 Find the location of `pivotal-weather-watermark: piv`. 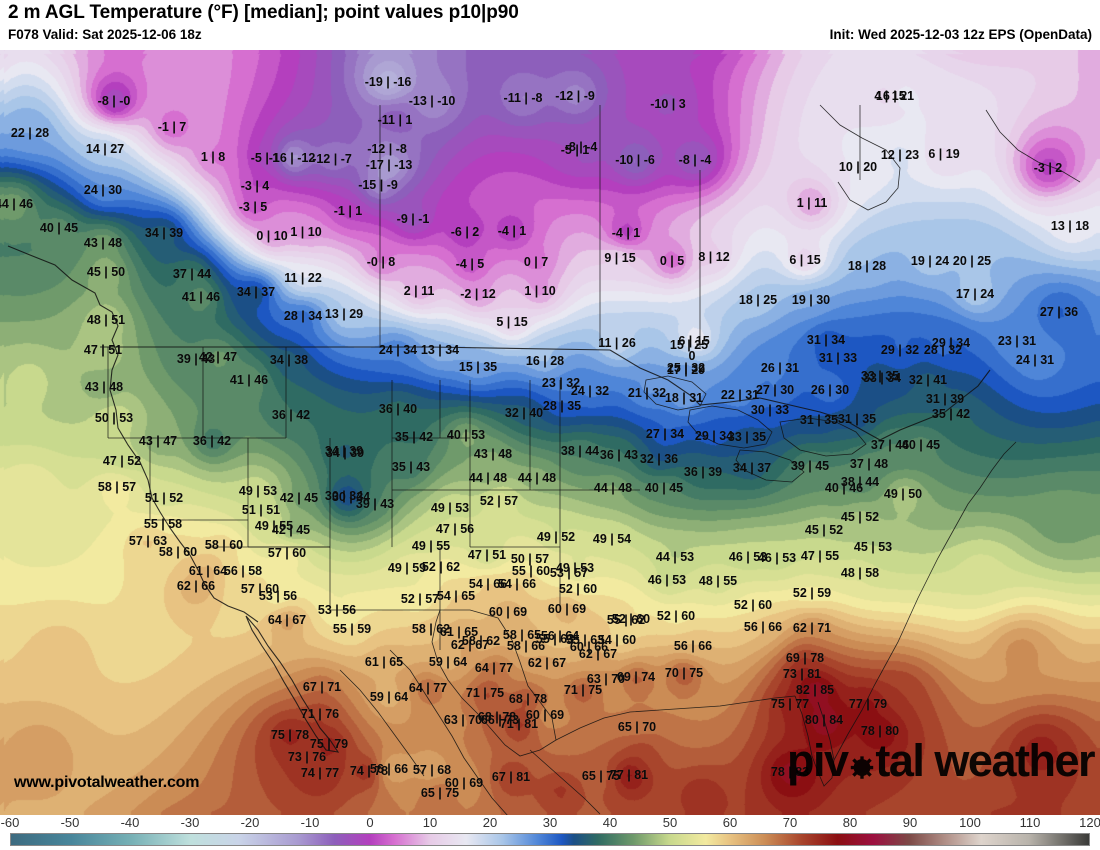

pivotal-weather-watermark: piv is located at coordinates (941, 760).